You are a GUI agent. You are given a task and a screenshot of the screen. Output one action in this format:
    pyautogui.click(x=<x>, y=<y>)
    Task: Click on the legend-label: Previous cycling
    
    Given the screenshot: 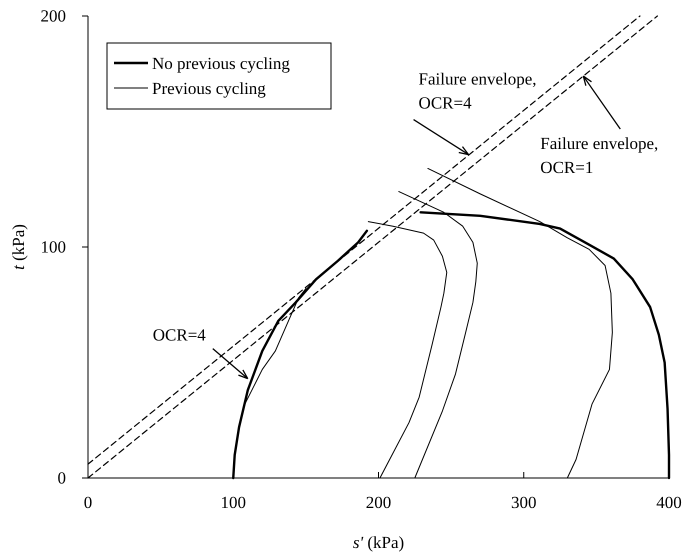 What is the action you would take?
    pyautogui.click(x=209, y=88)
    